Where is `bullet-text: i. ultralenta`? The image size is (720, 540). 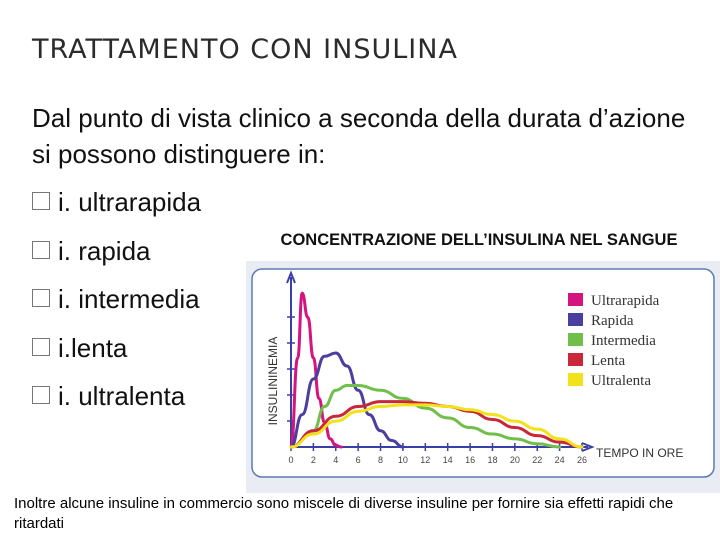 bullet-text: i. ultralenta is located at coordinates (122, 396).